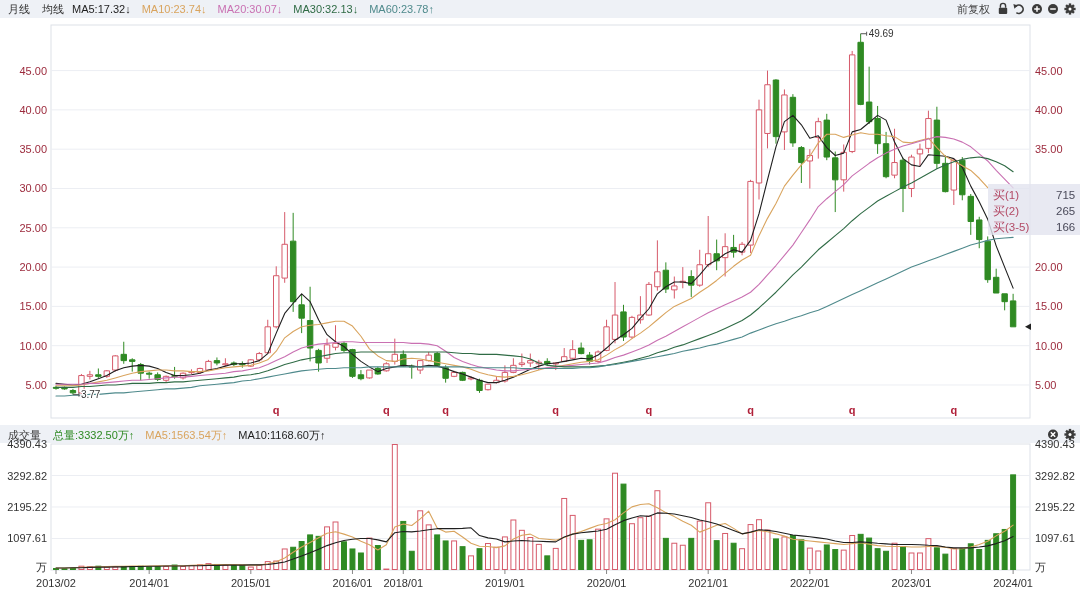 The width and height of the screenshot is (1080, 592). What do you see at coordinates (1013, 583) in the screenshot?
I see `x-tick-label: 2024/01` at bounding box center [1013, 583].